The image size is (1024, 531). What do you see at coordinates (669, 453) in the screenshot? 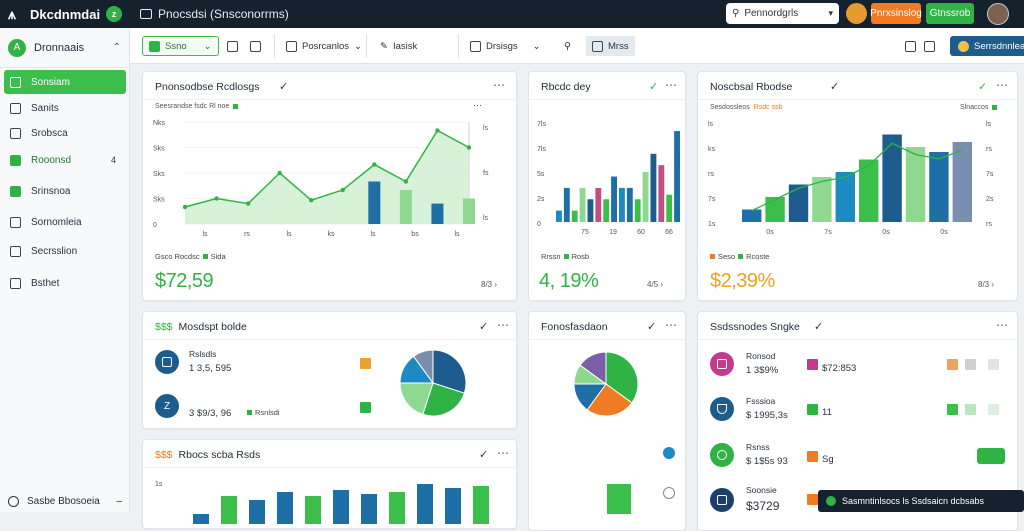
I see `toggle-dot-icon` at bounding box center [669, 453].